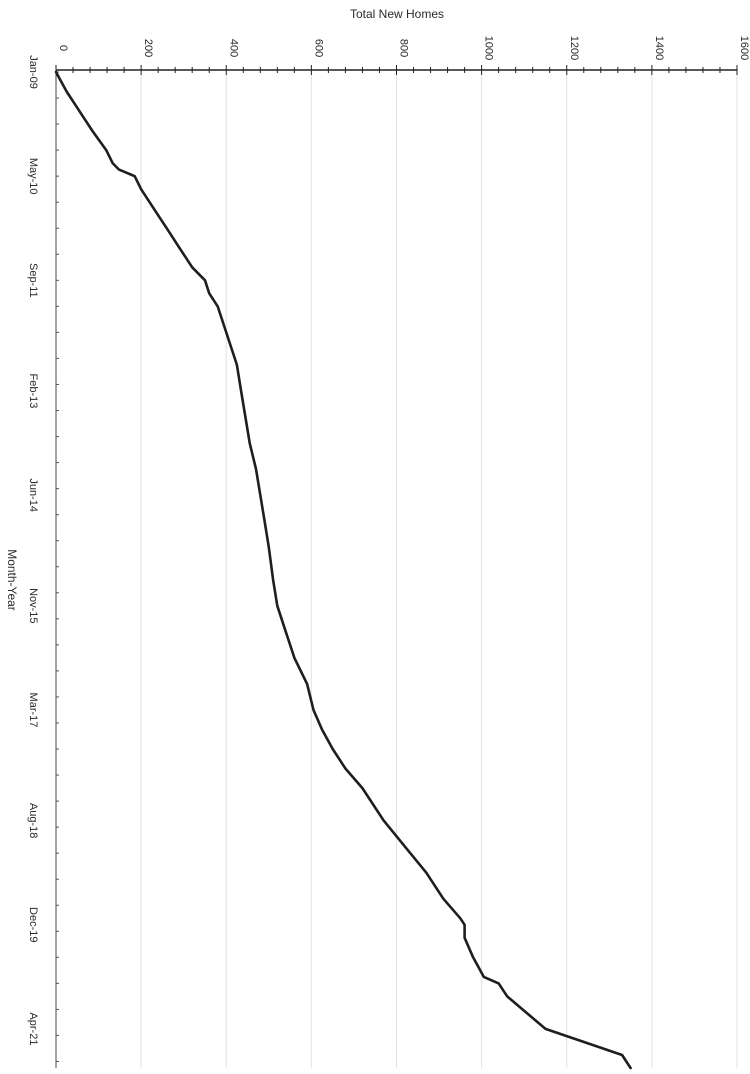 This screenshot has height=1074, width=750. What do you see at coordinates (33, 1028) in the screenshot?
I see `date-tick-label: Apr-21` at bounding box center [33, 1028].